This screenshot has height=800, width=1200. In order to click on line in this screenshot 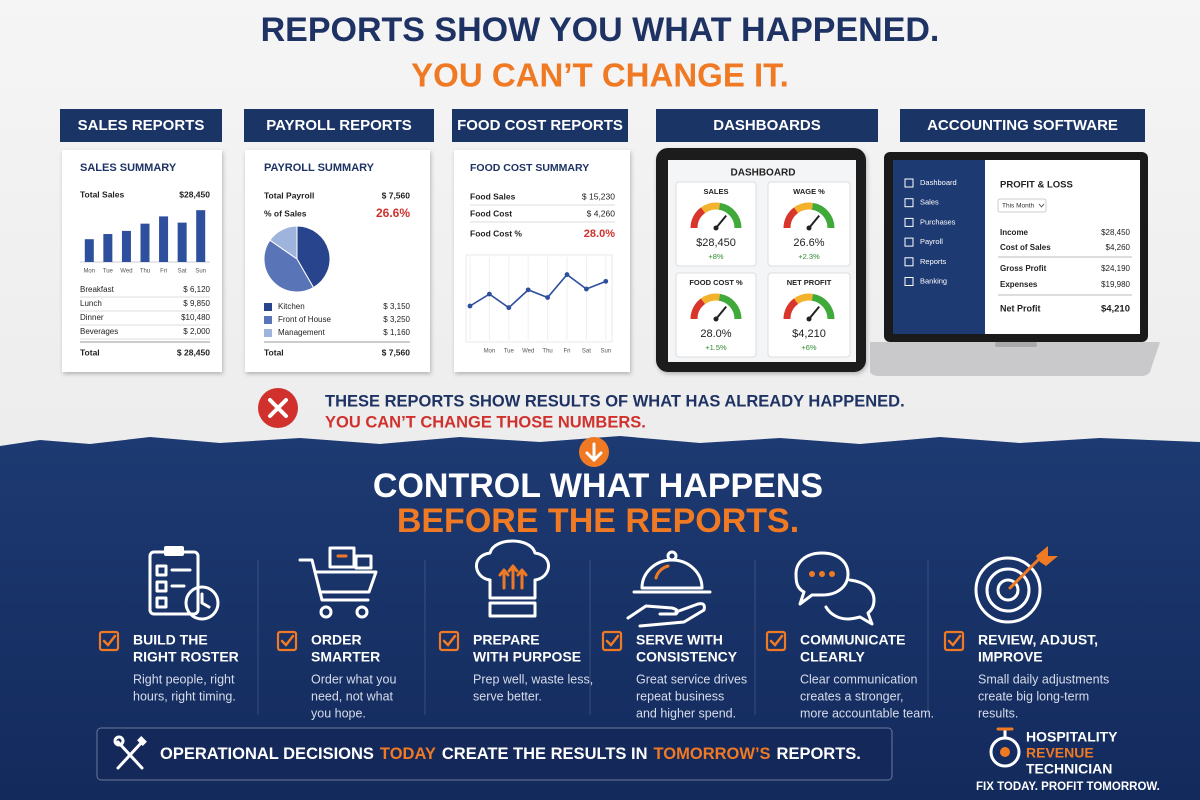, I will do `click(538, 291)`.